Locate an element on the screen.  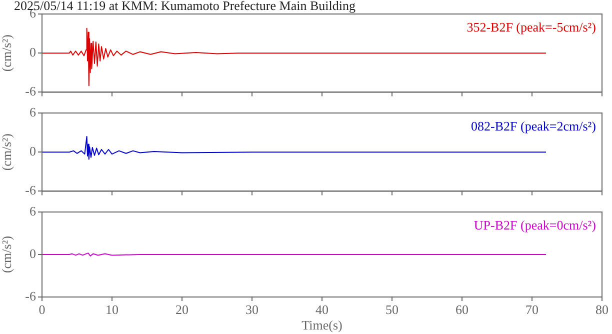
x-tick-label: 10 is located at coordinates (112, 310).